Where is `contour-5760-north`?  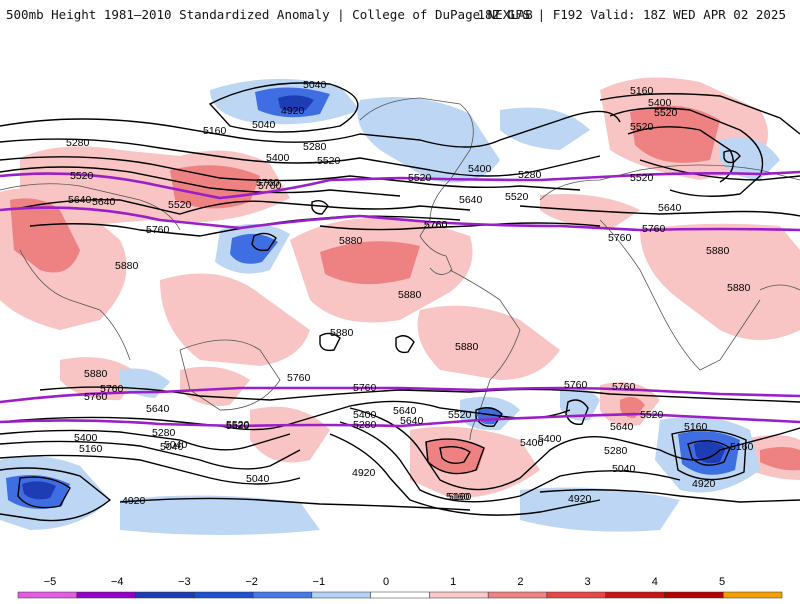 contour-5760-north is located at coordinates (400, 219).